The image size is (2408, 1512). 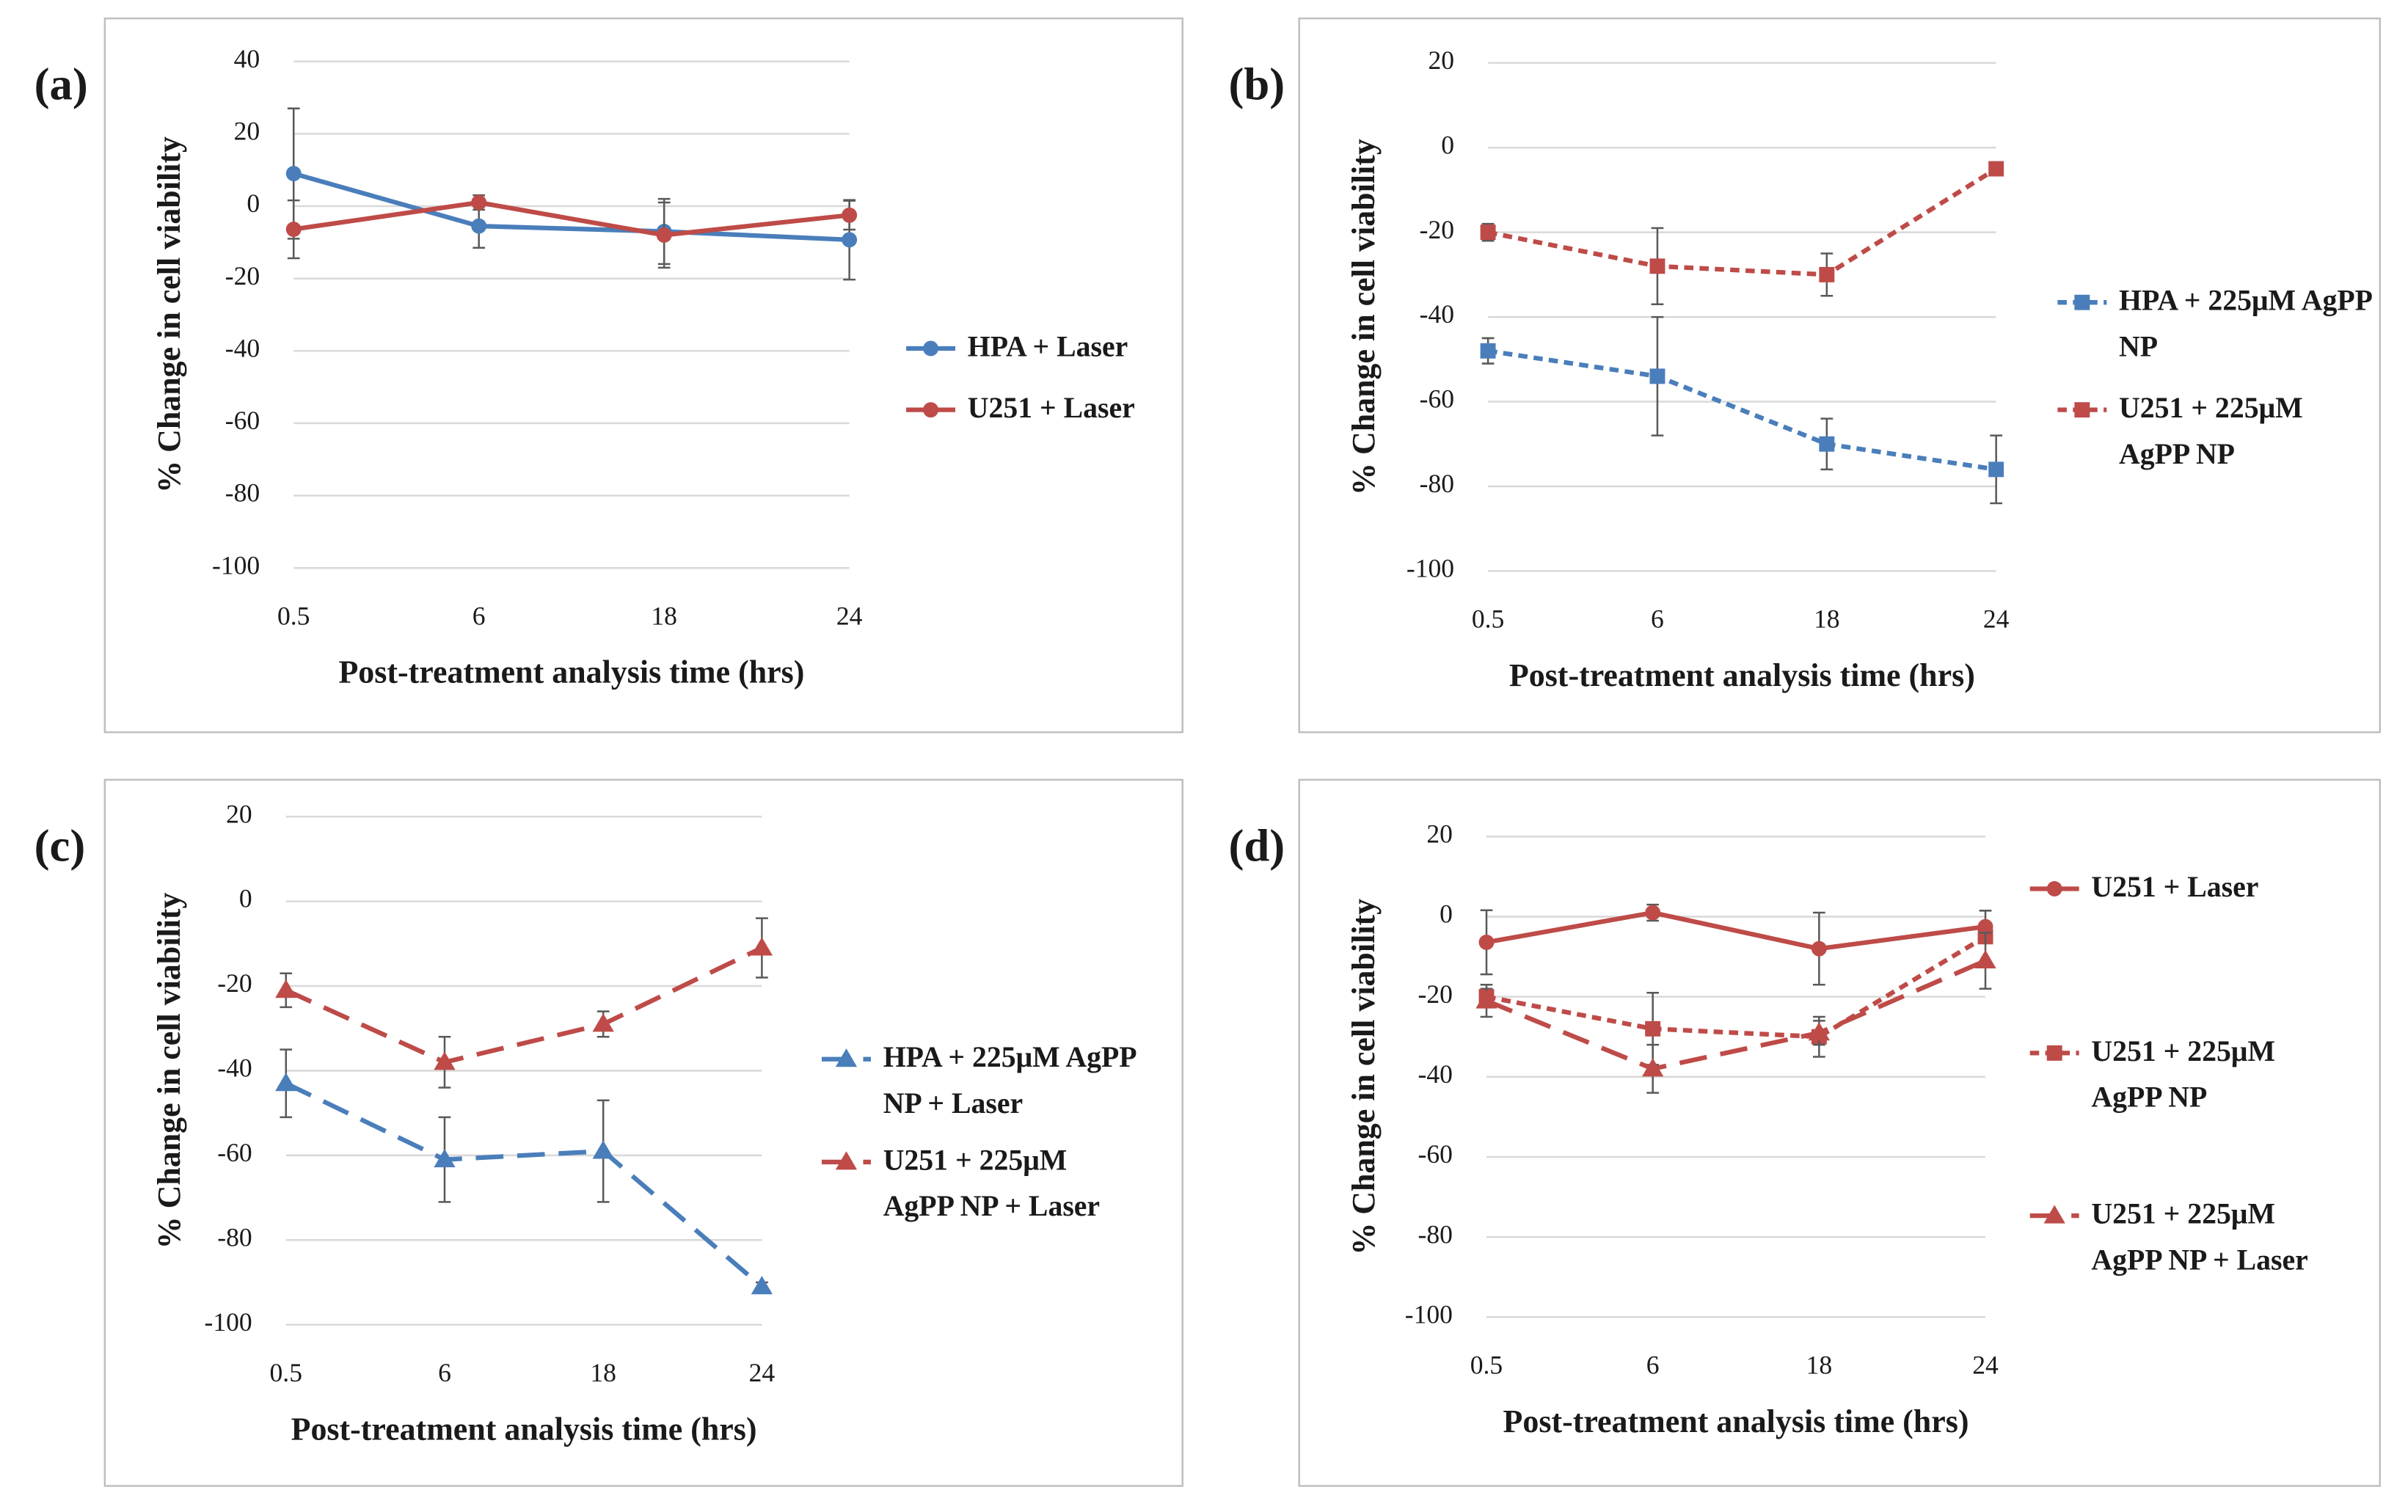 What do you see at coordinates (1256, 84) in the screenshot?
I see `panel-label: (b)` at bounding box center [1256, 84].